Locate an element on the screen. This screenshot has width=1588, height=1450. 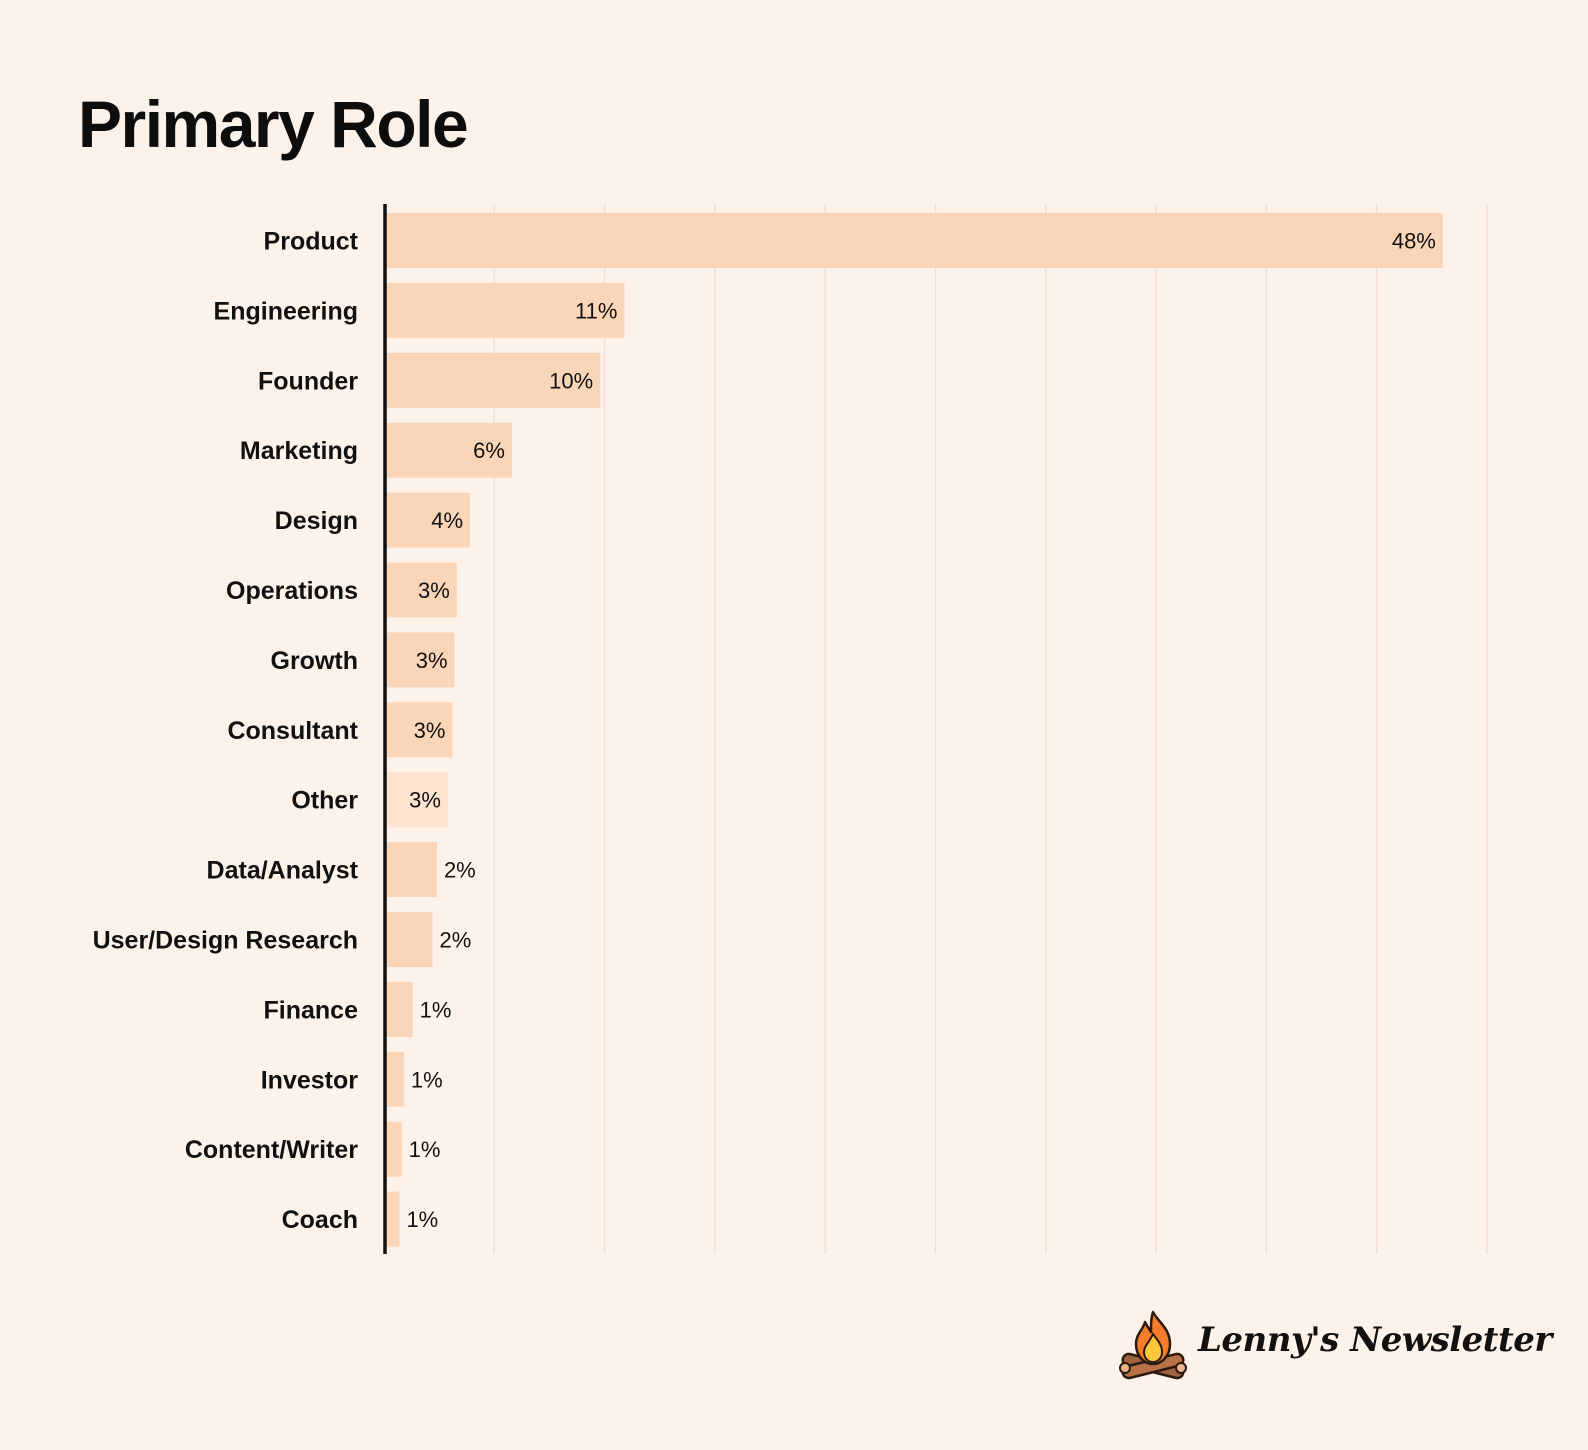
category-label: Data/Analyst is located at coordinates (283, 871).